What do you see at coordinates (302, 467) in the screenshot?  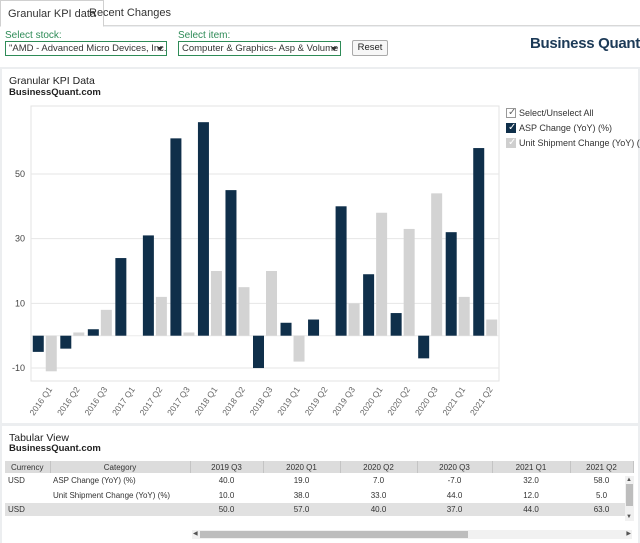 I see `column-header: 2020 Q1` at bounding box center [302, 467].